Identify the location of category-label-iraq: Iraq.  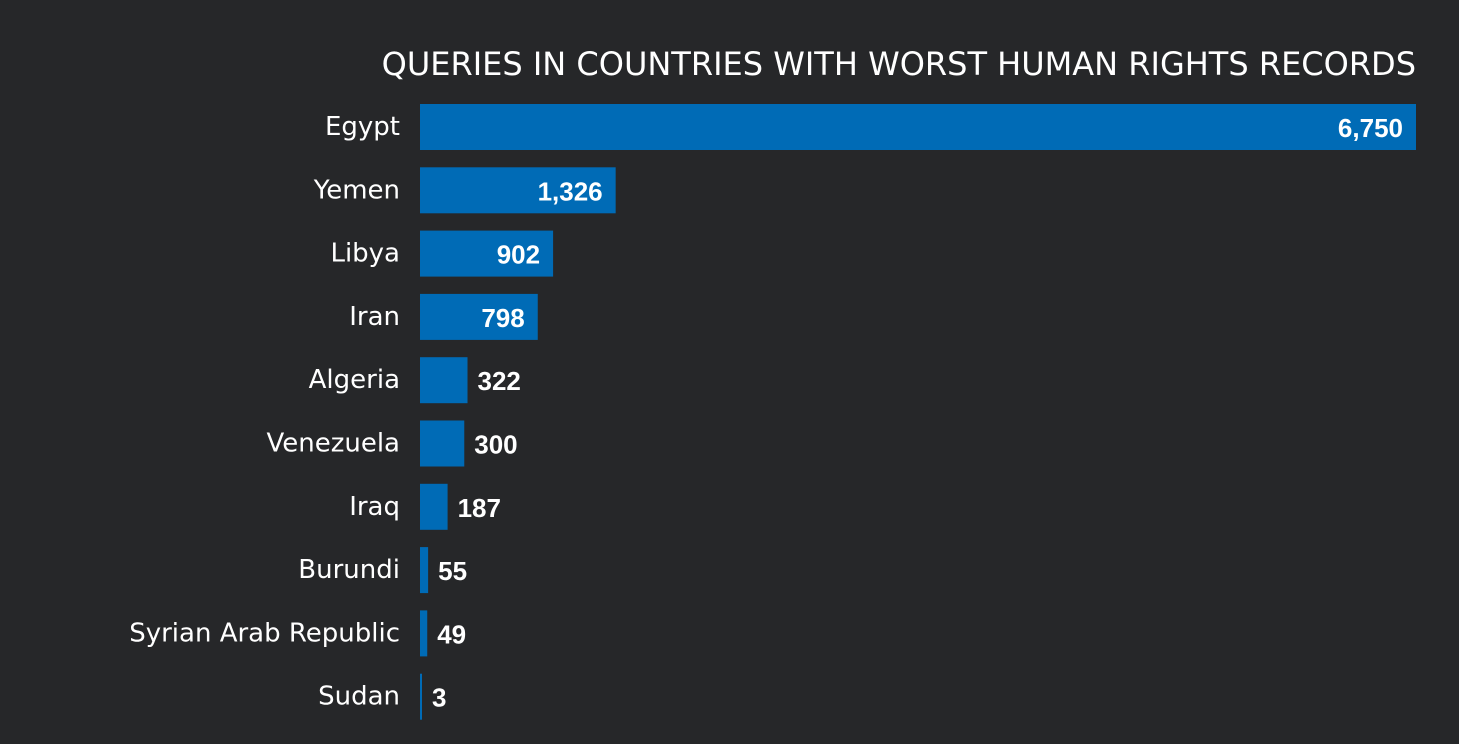
(374, 507).